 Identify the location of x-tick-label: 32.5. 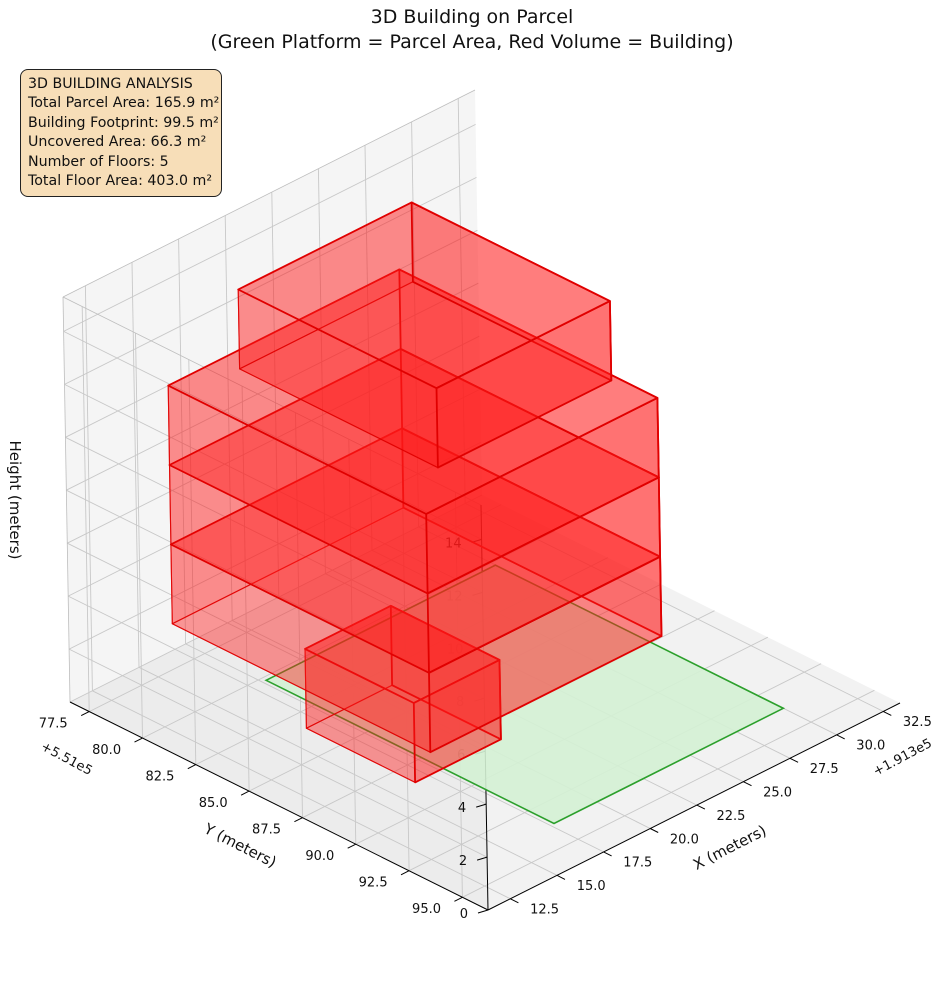
(917, 722).